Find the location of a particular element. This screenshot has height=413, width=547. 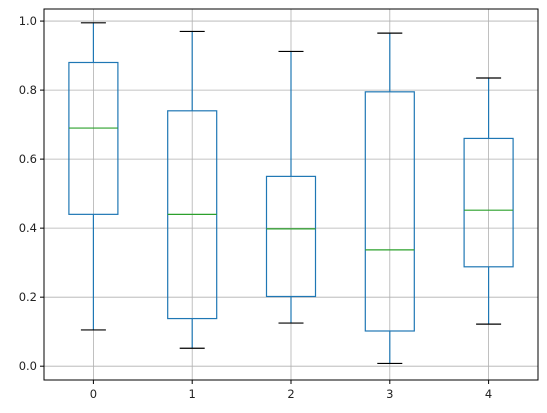

y-tick-label: 1.0 is located at coordinates (28, 21).